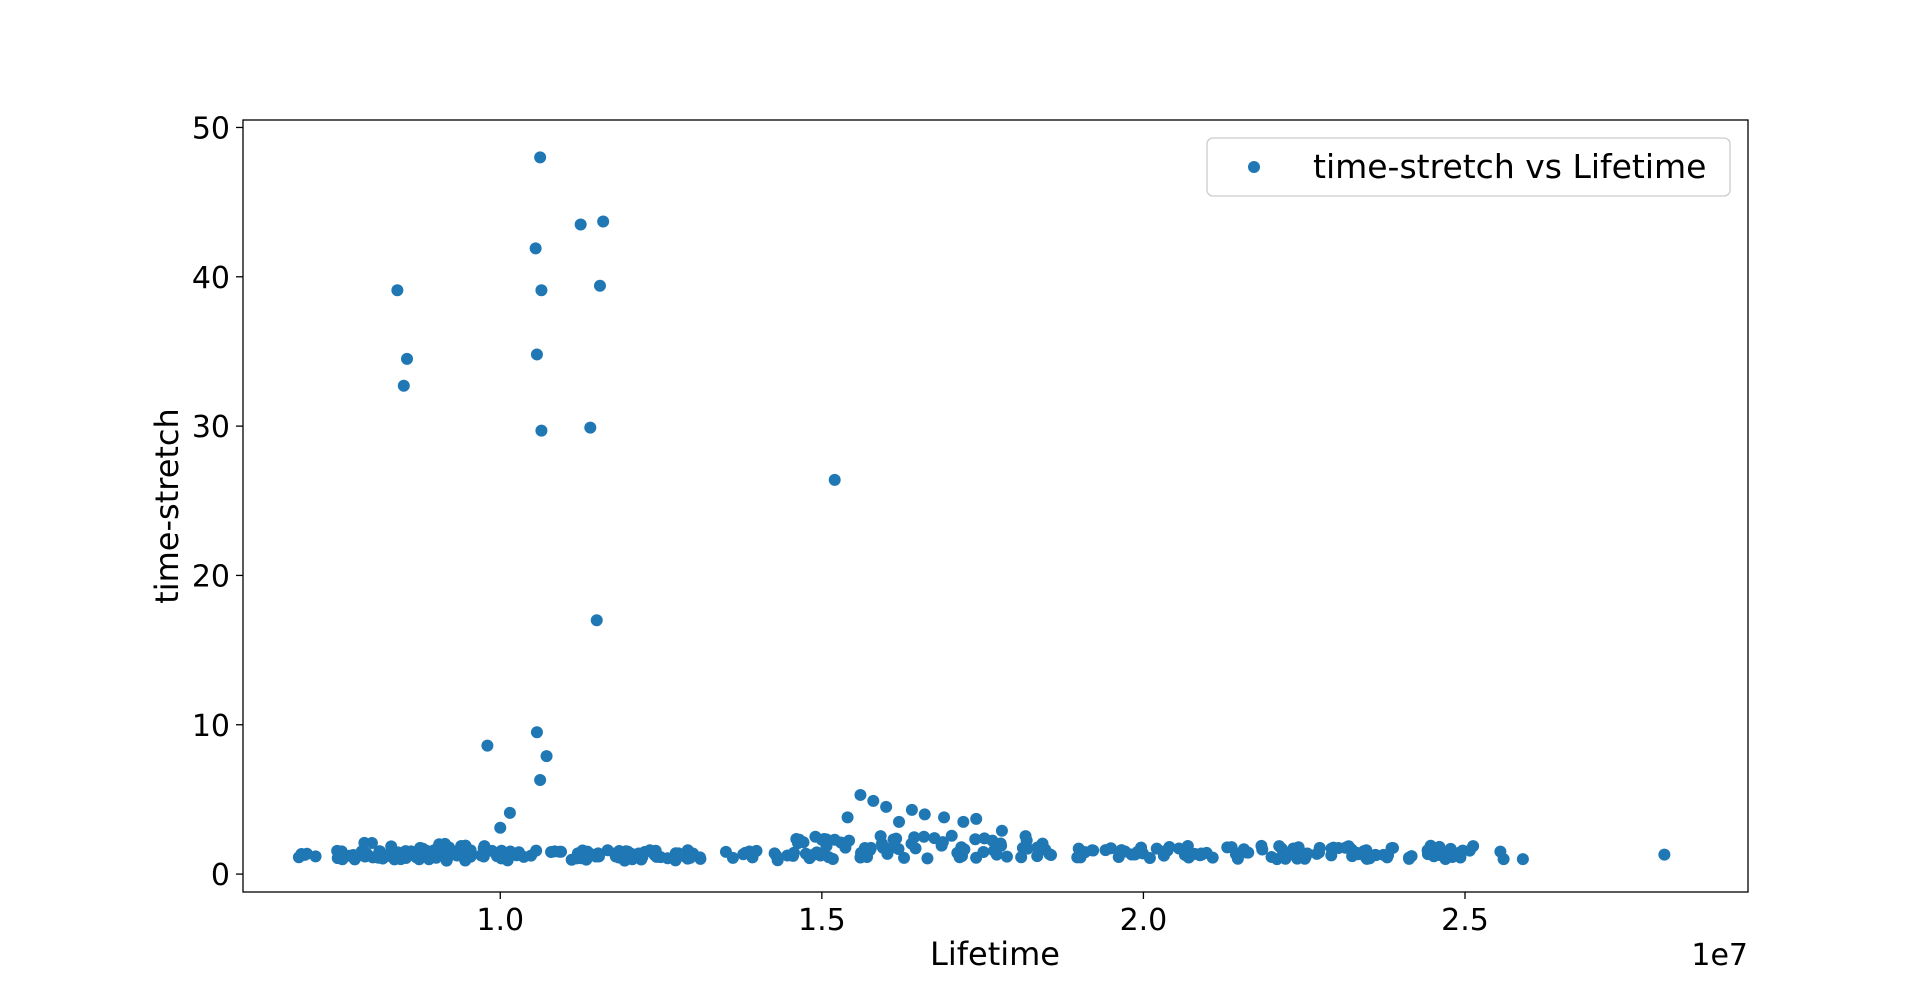 This screenshot has width=1920, height=991. I want to click on y-tick-label: 30, so click(211, 427).